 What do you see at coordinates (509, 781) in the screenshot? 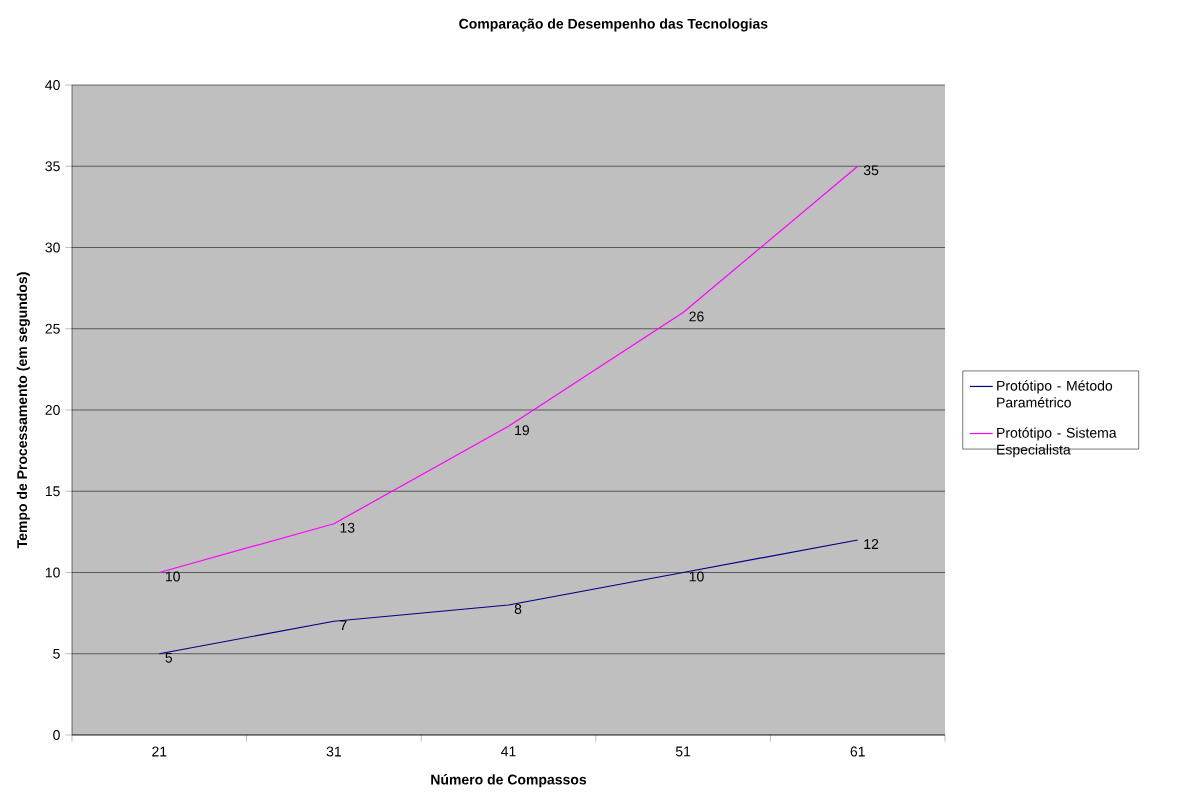
I see `x-axis-title: Número de Compassos` at bounding box center [509, 781].